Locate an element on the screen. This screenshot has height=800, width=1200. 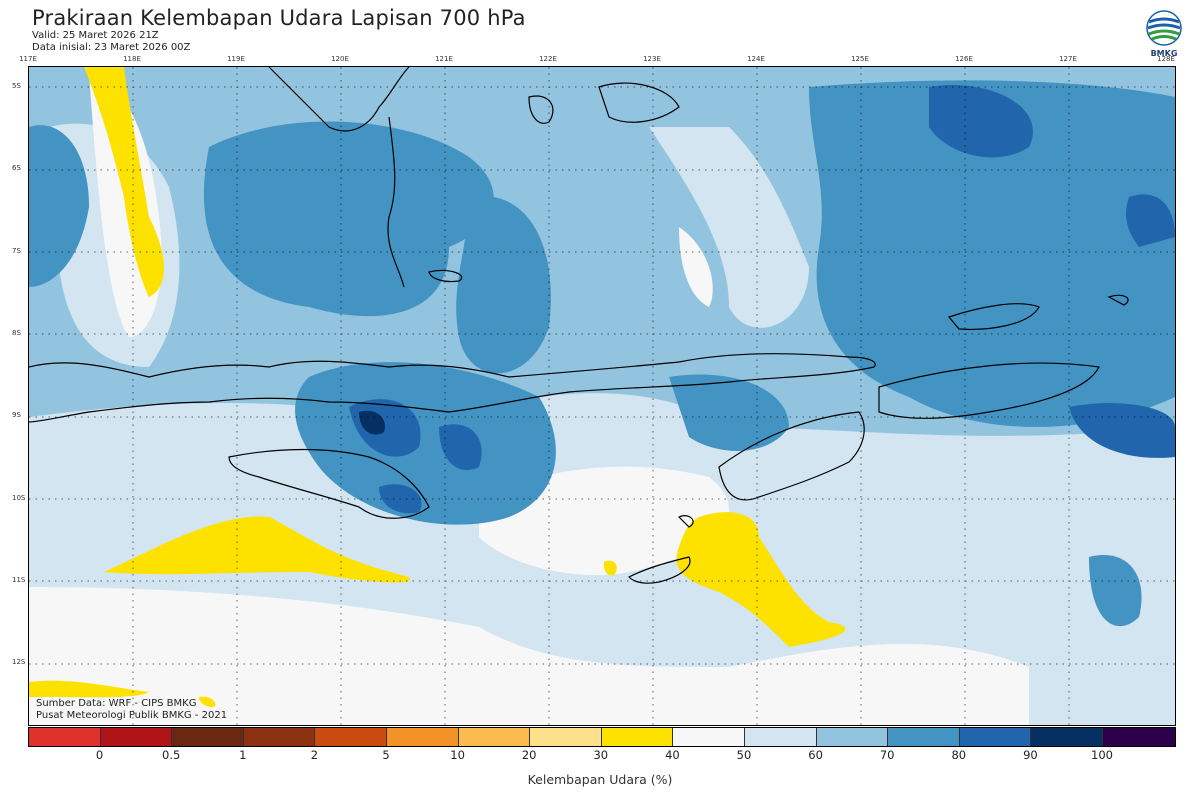
lat-label: 12S is located at coordinates (19, 662).